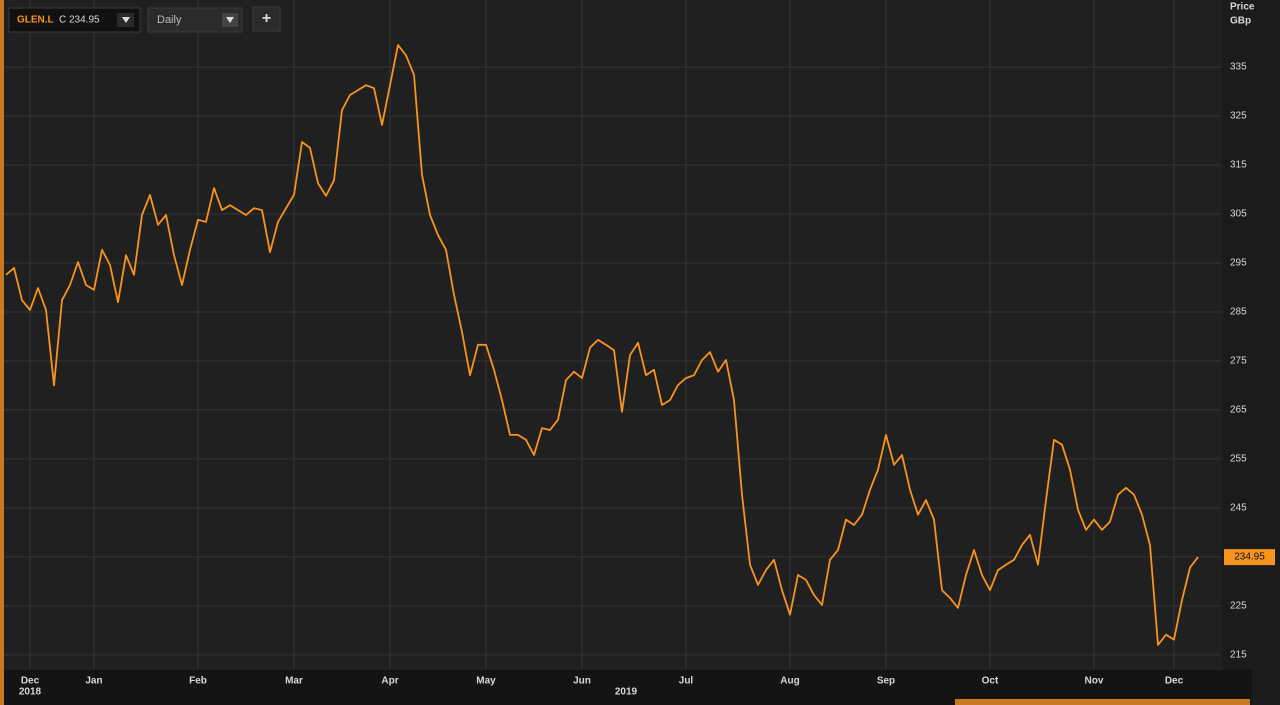 The image size is (1280, 705). Describe the element at coordinates (389, 681) in the screenshot. I see `x-tick-label: Apr` at that location.